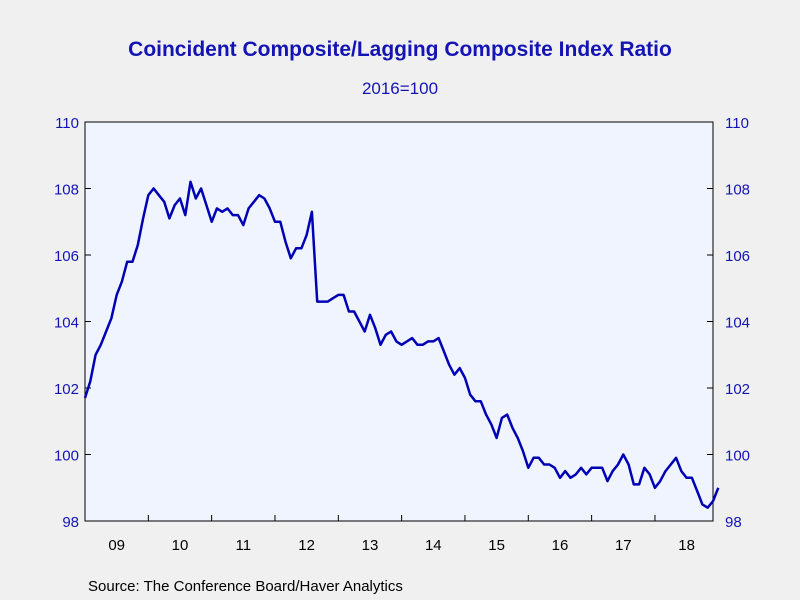  What do you see at coordinates (66, 389) in the screenshot?
I see `y-tick-label-left: 102` at bounding box center [66, 389].